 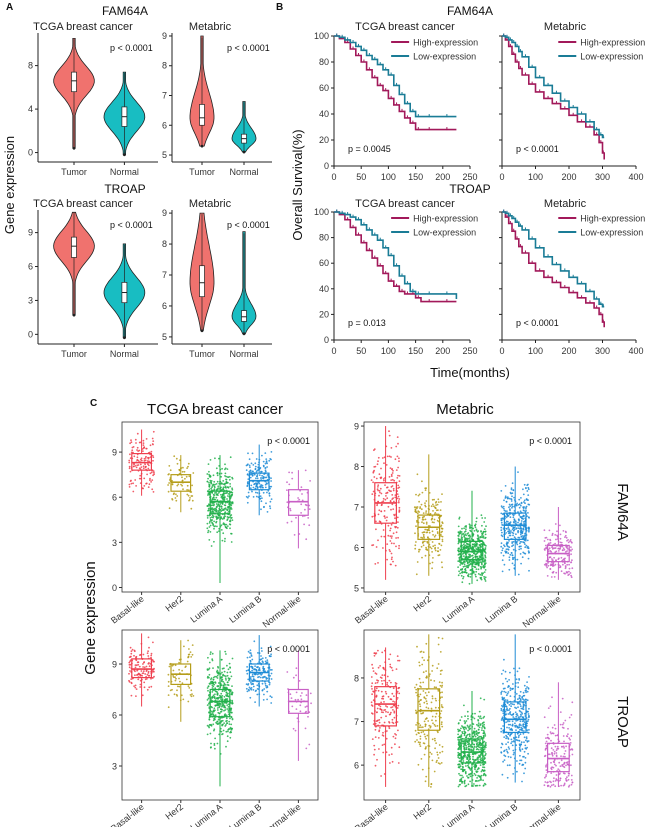 What do you see at coordinates (164, 244) in the screenshot?
I see `y-tick-label: 8` at bounding box center [164, 244].